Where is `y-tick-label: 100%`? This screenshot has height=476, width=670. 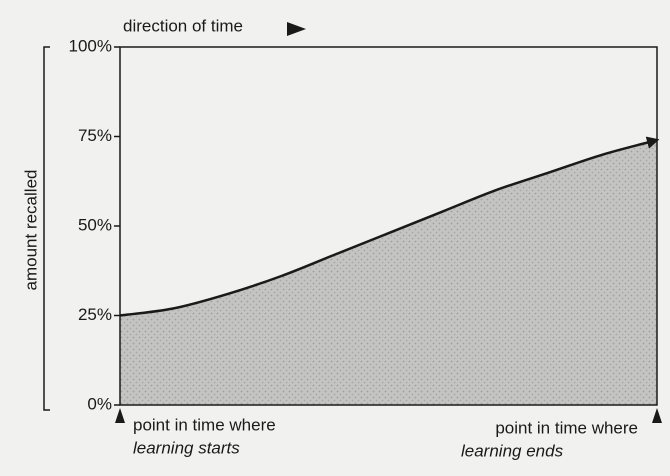 y-tick-label: 100% is located at coordinates (90, 45).